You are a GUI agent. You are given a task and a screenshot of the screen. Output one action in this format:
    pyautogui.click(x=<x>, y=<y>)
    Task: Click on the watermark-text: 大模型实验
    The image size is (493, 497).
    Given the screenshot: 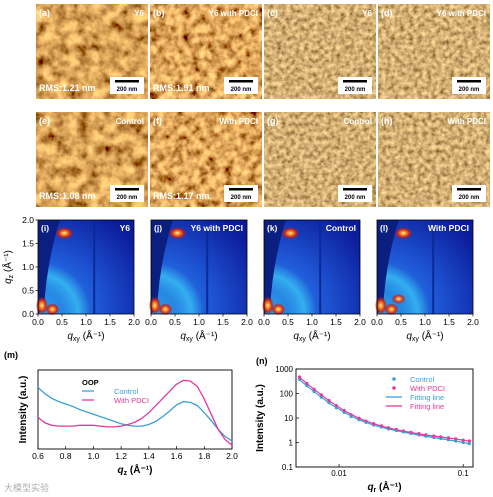 What is the action you would take?
    pyautogui.click(x=27, y=489)
    